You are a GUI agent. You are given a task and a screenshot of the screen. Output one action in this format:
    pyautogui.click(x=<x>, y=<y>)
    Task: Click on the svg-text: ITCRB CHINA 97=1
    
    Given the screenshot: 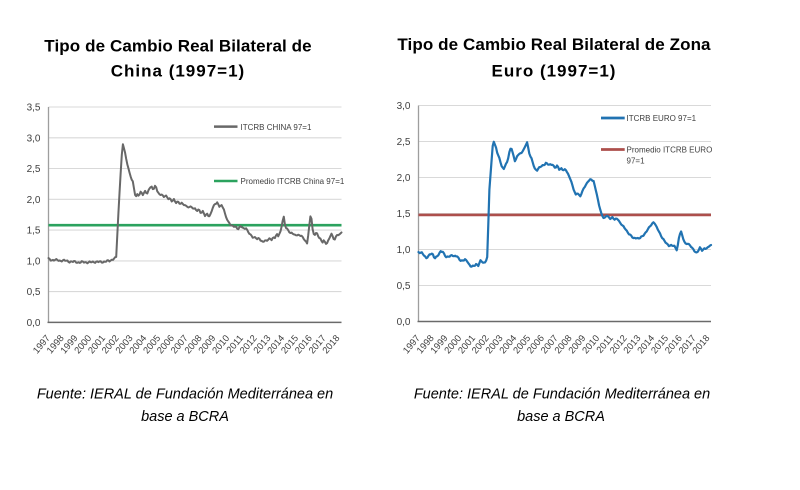 What is the action you would take?
    pyautogui.click(x=276, y=127)
    